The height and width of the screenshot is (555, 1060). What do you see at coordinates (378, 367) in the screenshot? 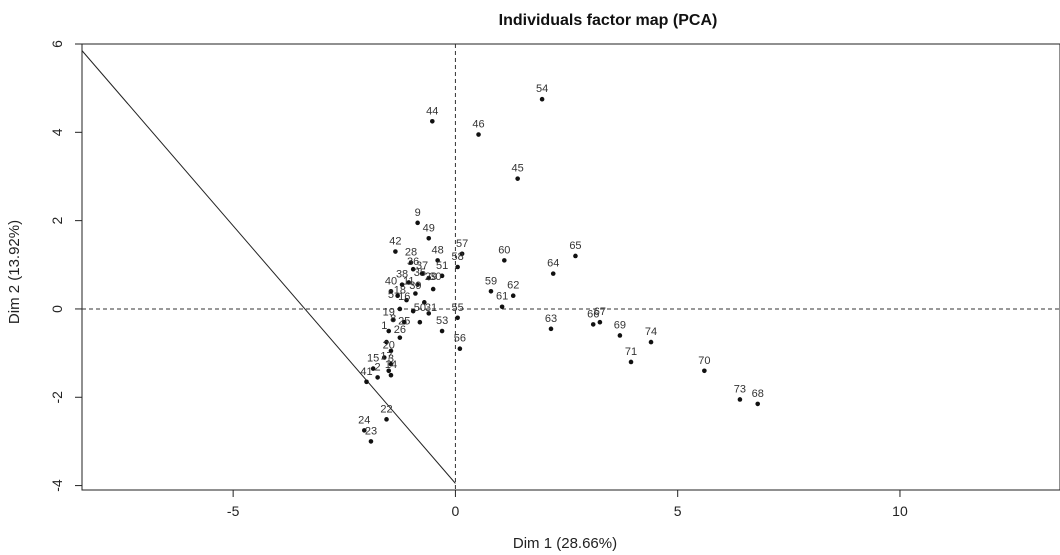
I see `point-label: 2` at bounding box center [378, 367].